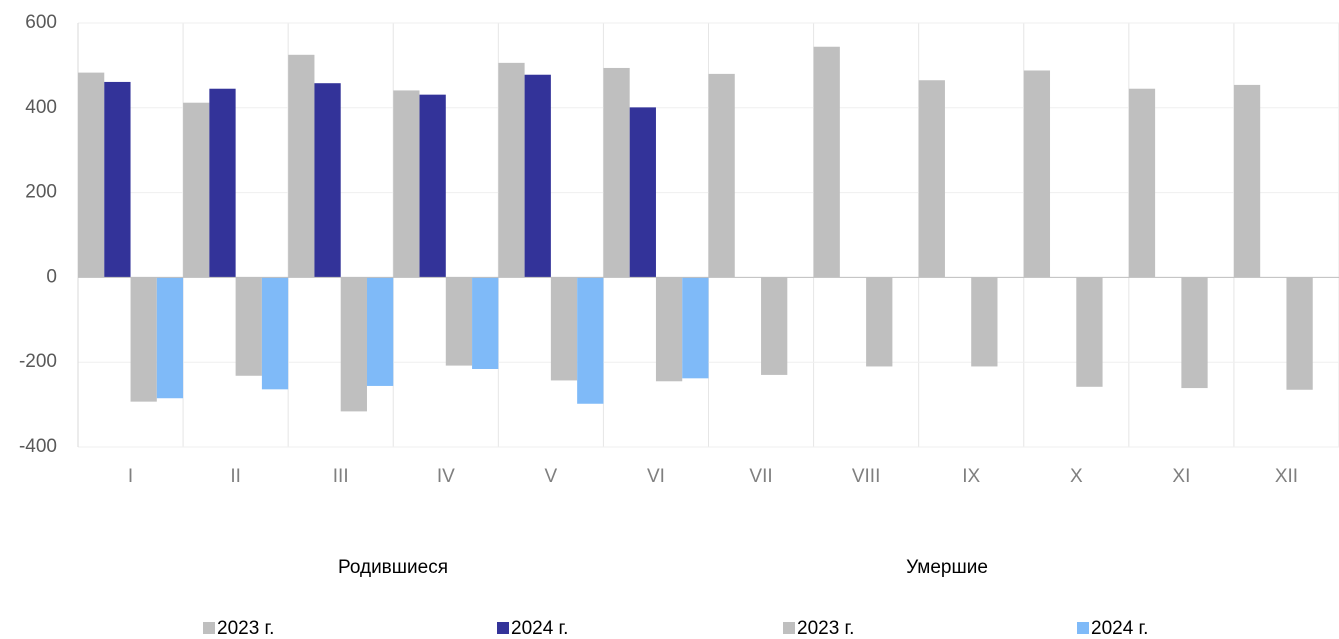 Image resolution: width=1339 pixels, height=639 pixels. I want to click on legend-group-title: Умершие, so click(947, 567).